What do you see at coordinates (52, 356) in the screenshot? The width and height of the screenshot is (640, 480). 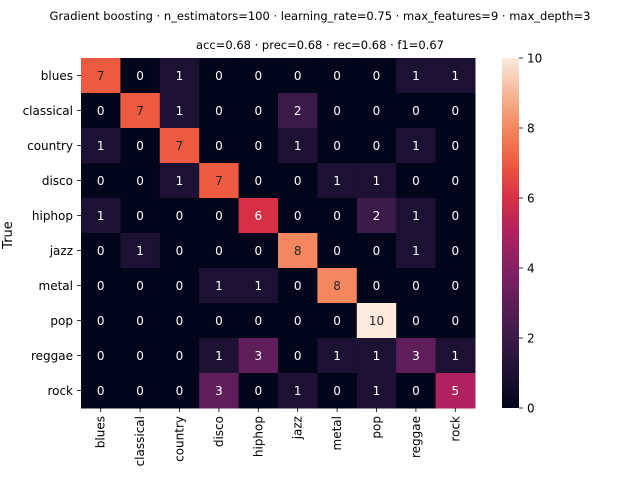 I see `y-tick-label: reggae` at bounding box center [52, 356].